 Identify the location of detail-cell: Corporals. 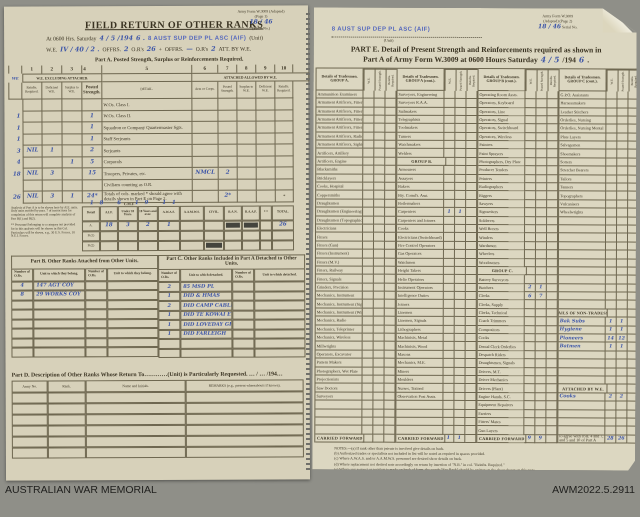
(147, 162).